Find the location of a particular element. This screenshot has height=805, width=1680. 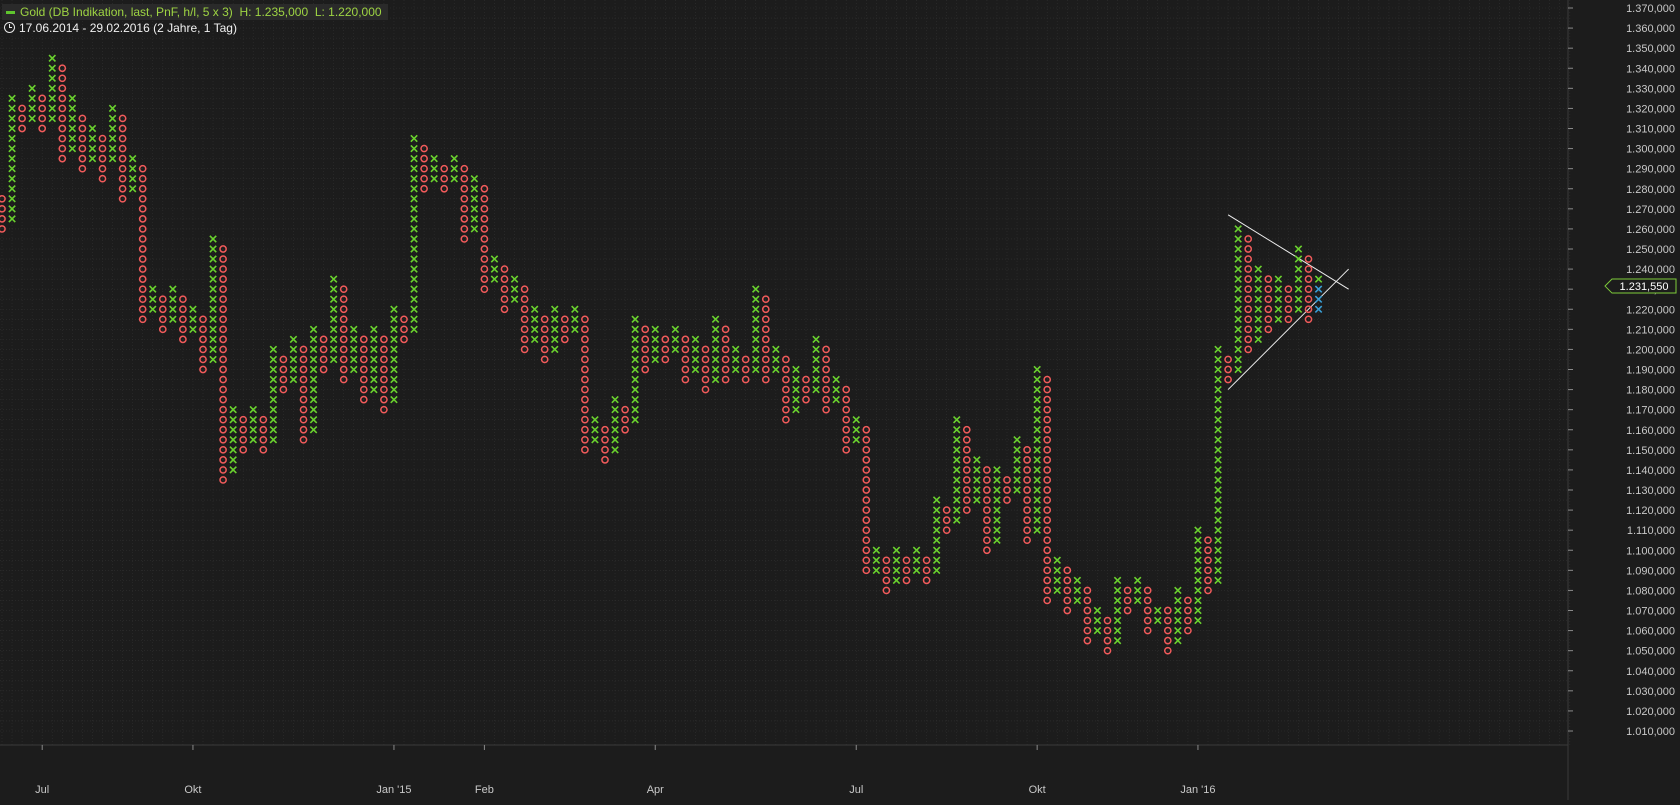

y-tick-label: 1.190,000 is located at coordinates (1650, 371).